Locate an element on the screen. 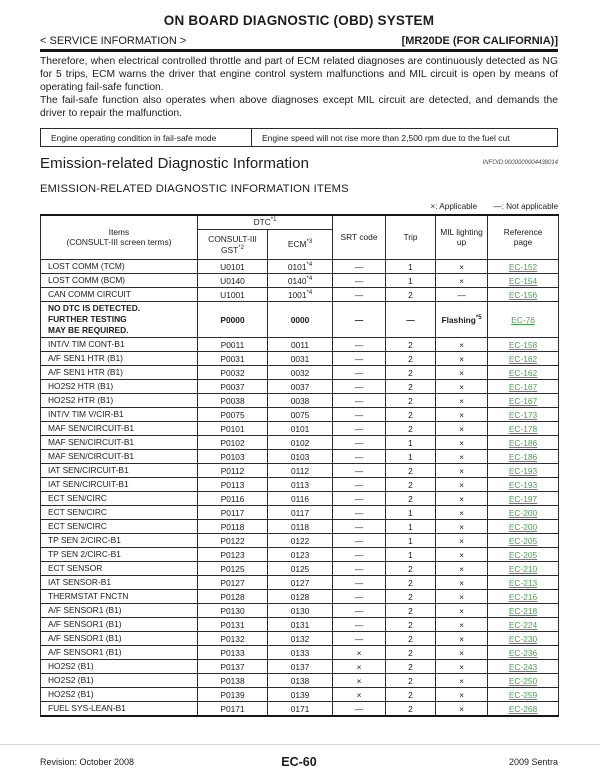 The height and width of the screenshot is (776, 600). ecm-cell: 0011 is located at coordinates (300, 344).